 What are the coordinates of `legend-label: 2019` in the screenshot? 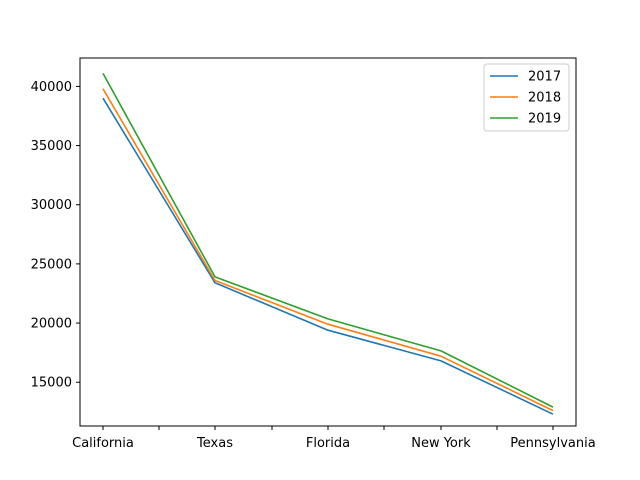 It's located at (544, 119).